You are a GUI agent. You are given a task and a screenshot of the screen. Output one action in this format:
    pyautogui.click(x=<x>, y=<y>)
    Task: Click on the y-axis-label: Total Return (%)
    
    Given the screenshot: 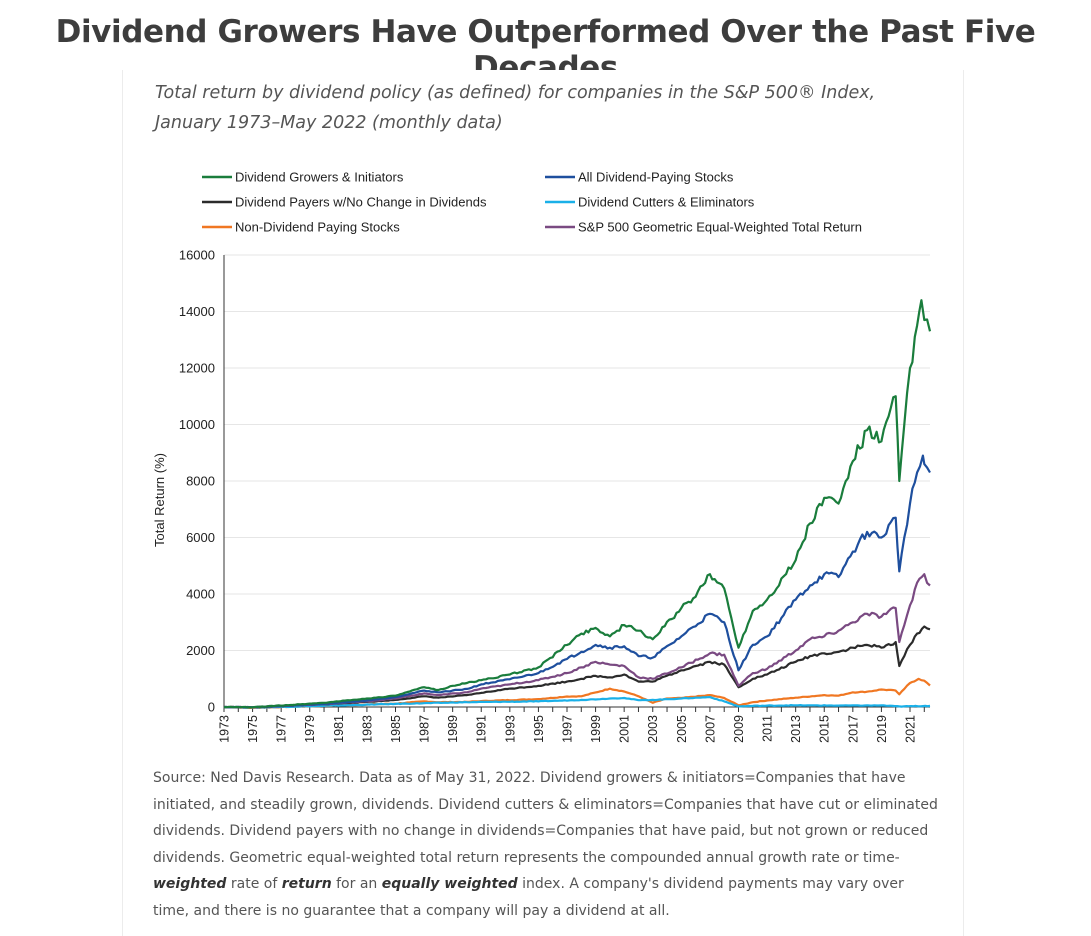 What is the action you would take?
    pyautogui.click(x=159, y=500)
    